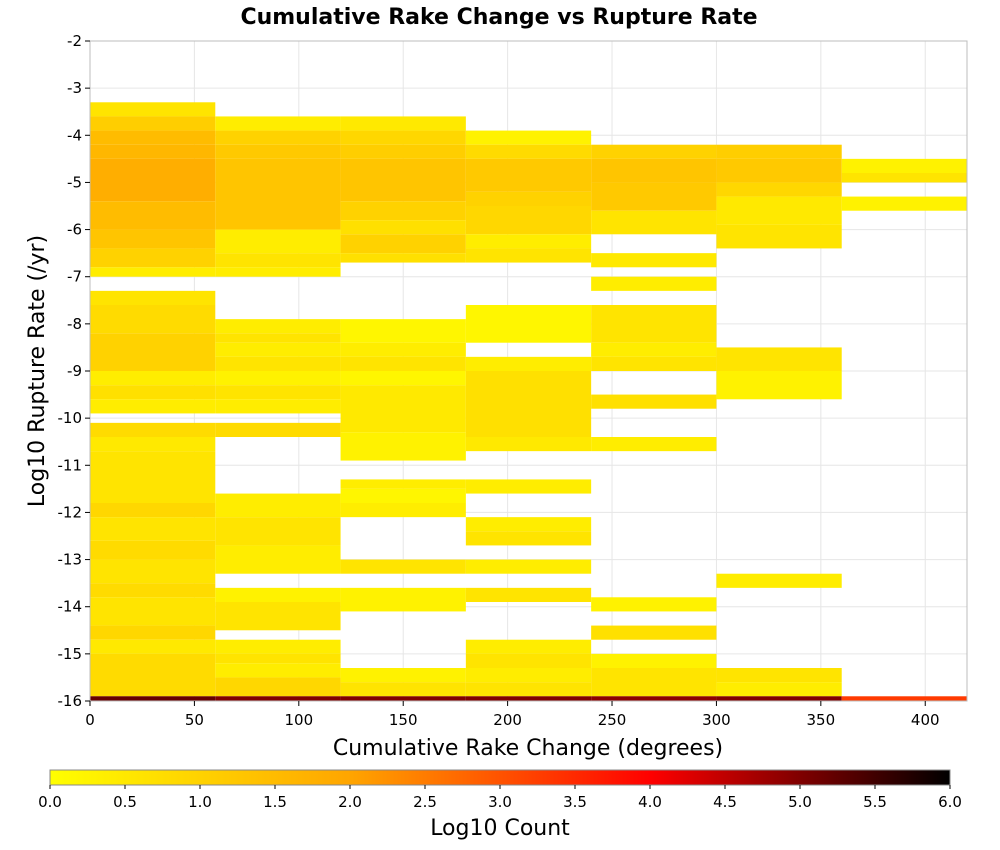 The width and height of the screenshot is (1000, 850). I want to click on colorbar-tick-label: 5.0, so click(800, 802).